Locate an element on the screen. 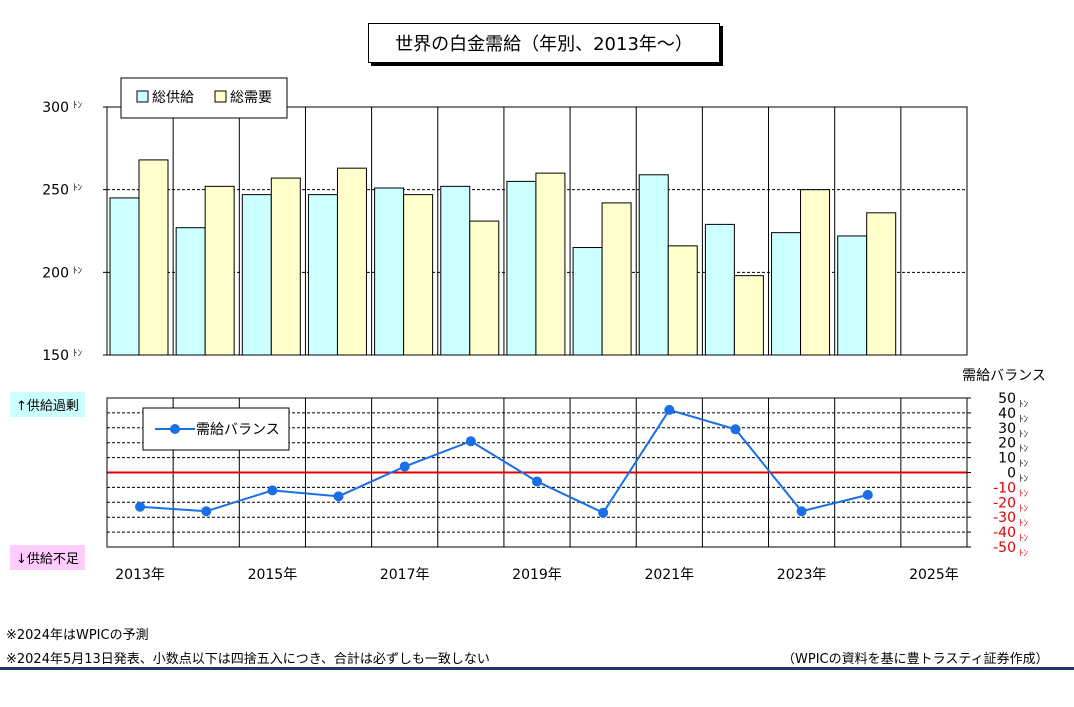 The image size is (1074, 707). line-y-tick-label: 40 is located at coordinates (1007, 414).